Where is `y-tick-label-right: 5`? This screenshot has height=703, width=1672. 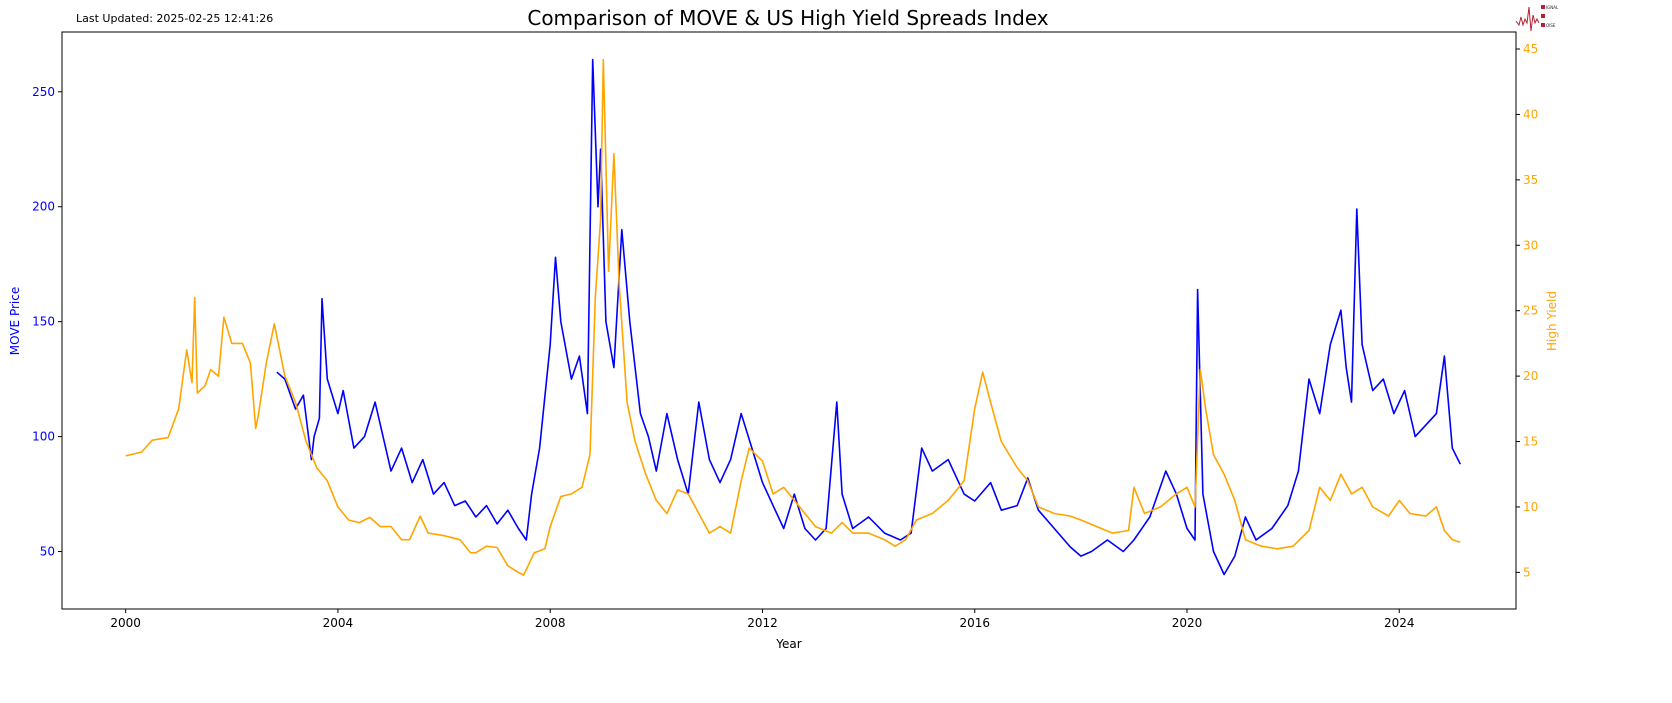 y-tick-label-right: 5 is located at coordinates (1527, 572).